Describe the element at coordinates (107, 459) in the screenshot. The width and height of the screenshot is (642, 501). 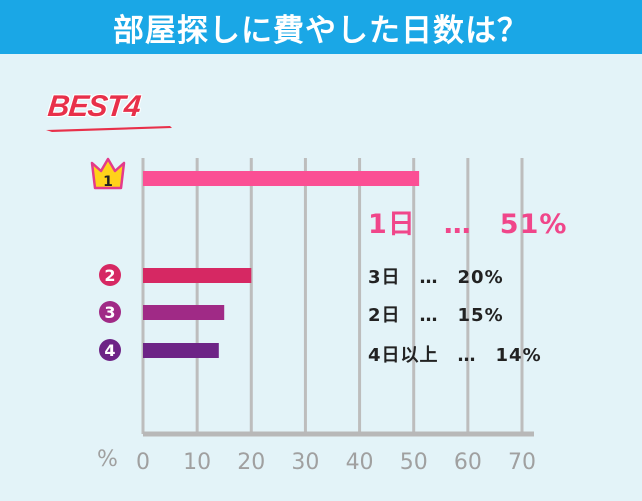
I see `axis-unit-label: %` at that location.